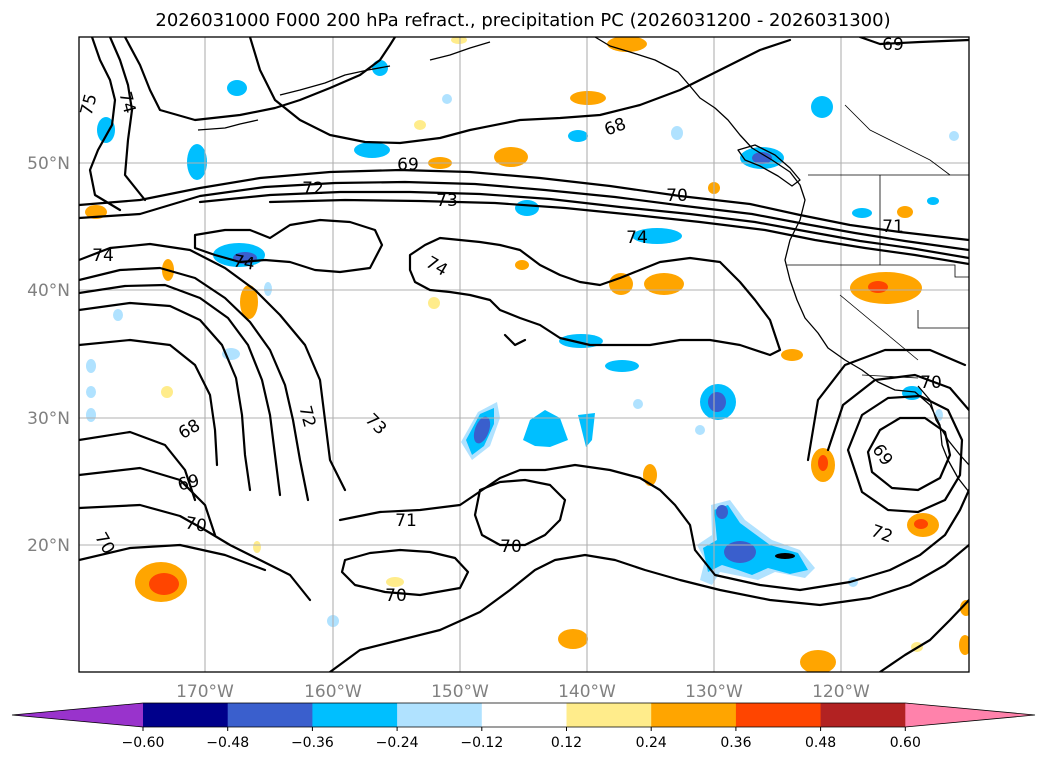 The height and width of the screenshot is (765, 1047). Describe the element at coordinates (205, 692) in the screenshot. I see `x-tick-label: 170°W` at that location.